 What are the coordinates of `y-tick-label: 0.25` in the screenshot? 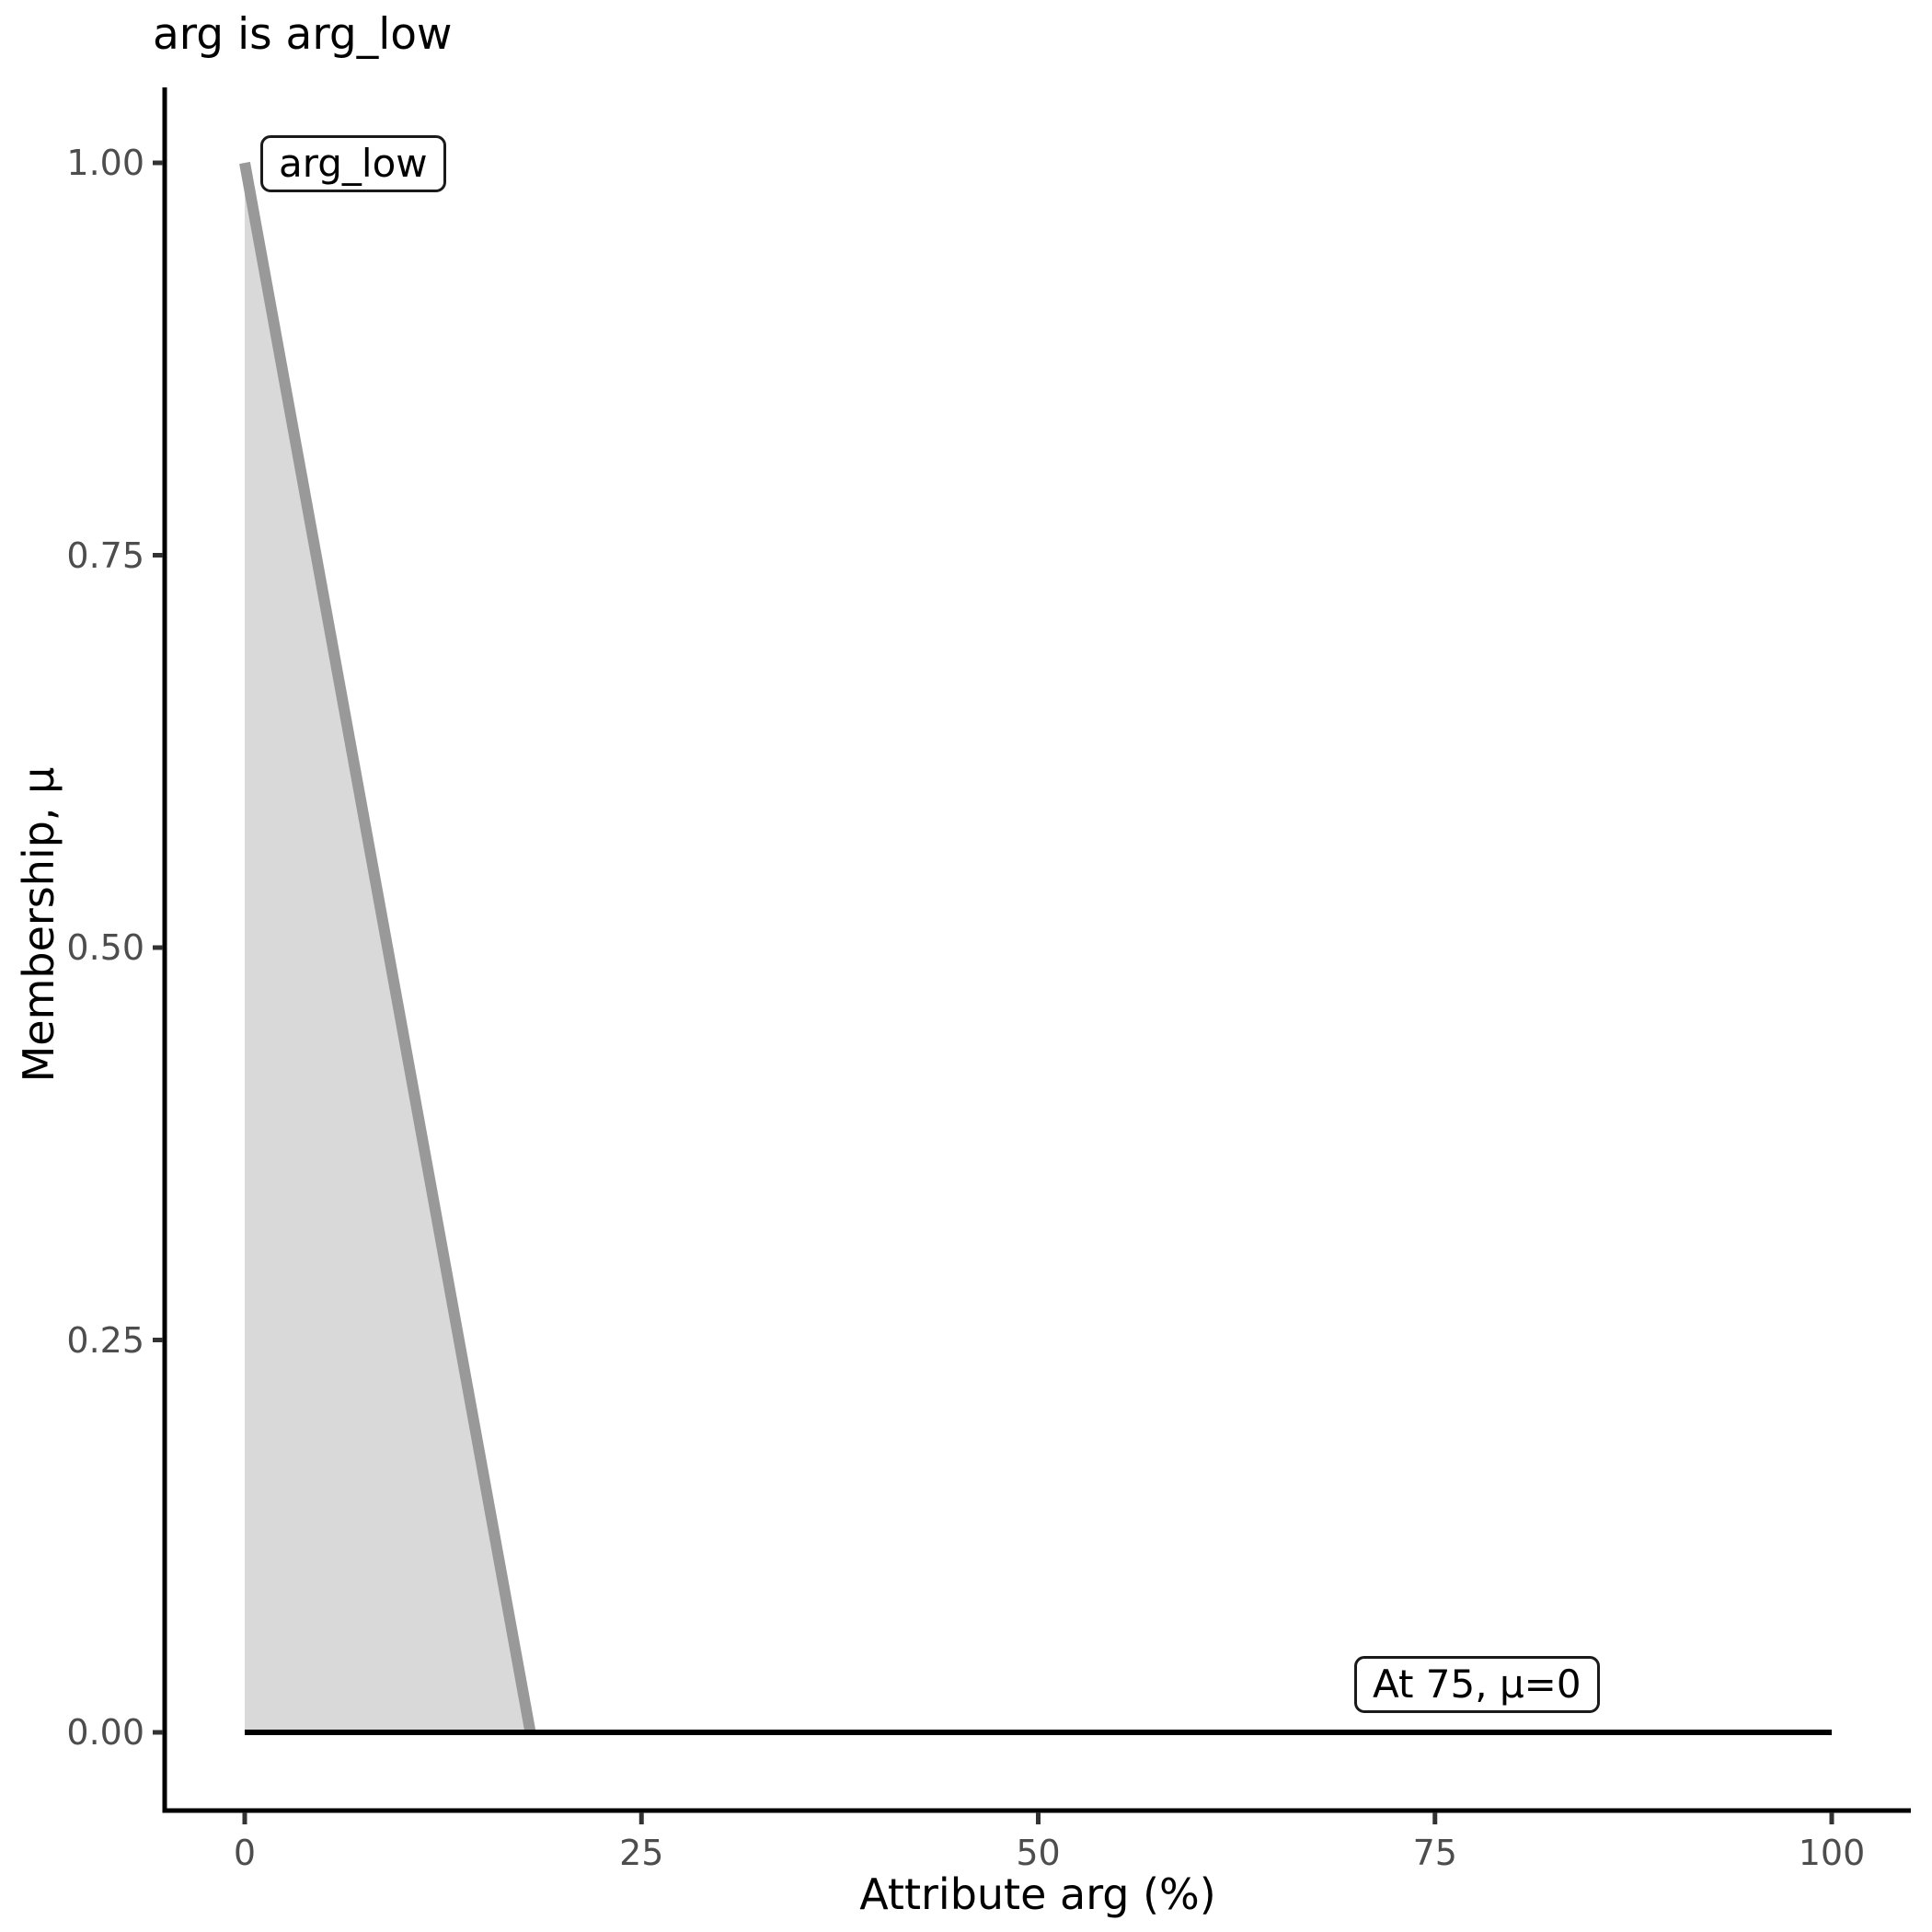 It's located at (105, 1340).